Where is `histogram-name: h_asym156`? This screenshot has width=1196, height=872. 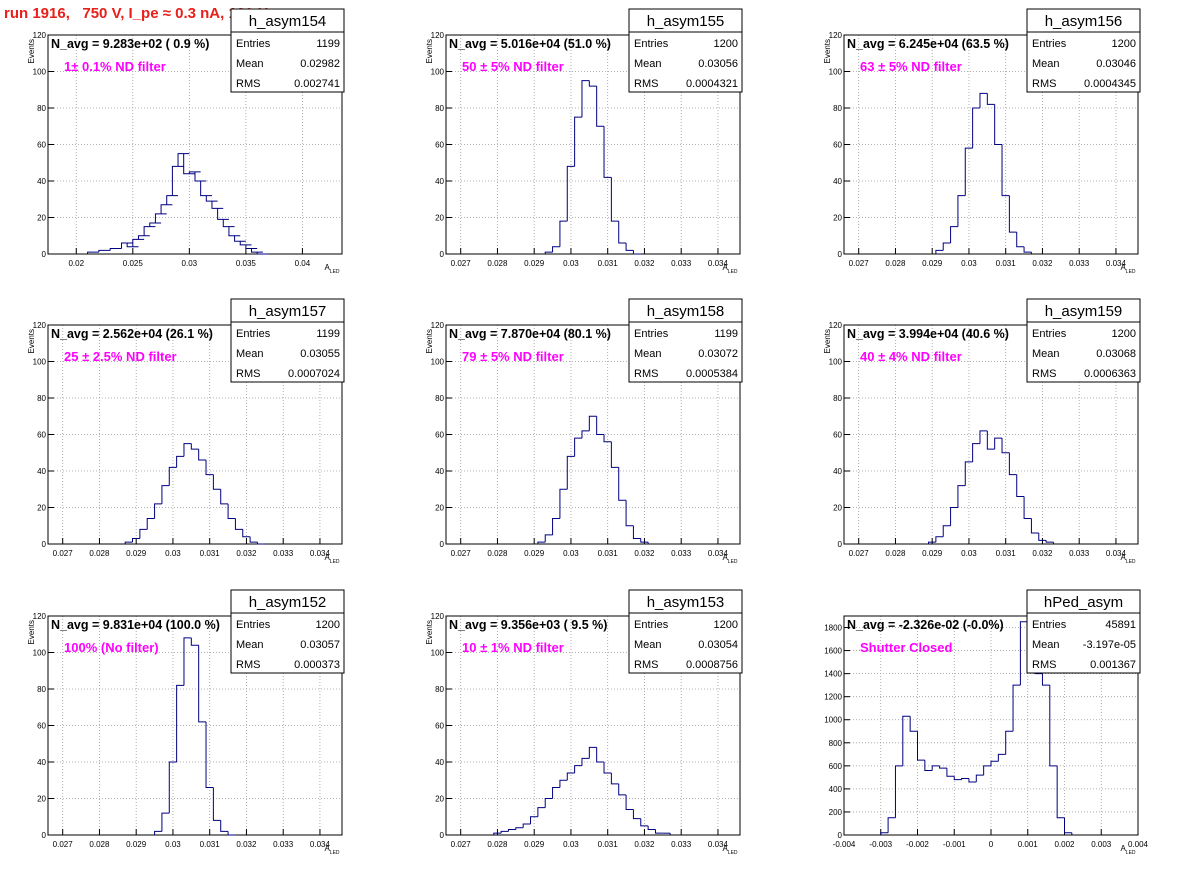
histogram-name: h_asym156 is located at coordinates (1084, 21).